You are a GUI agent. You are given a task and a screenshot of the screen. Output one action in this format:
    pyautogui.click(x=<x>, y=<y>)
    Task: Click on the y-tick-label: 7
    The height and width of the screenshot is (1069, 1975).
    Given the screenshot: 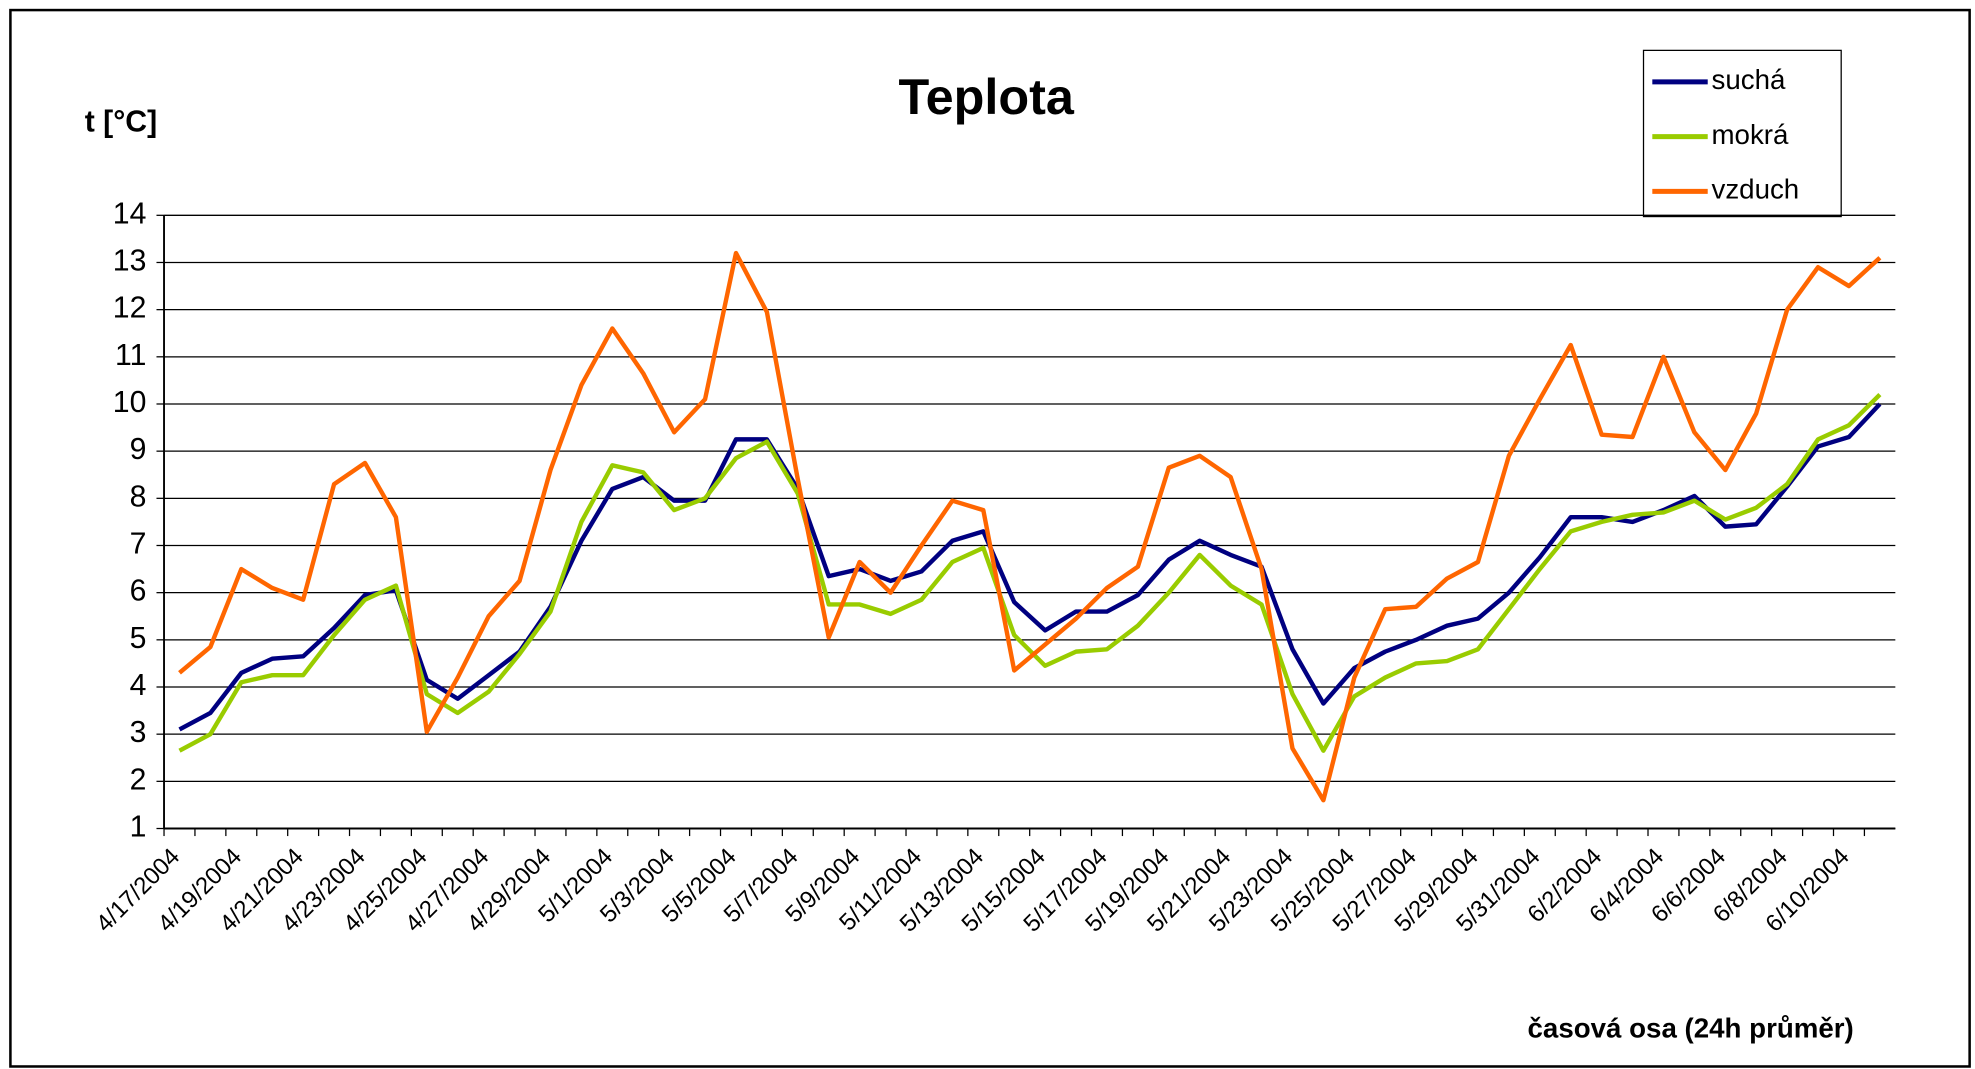 What is the action you would take?
    pyautogui.click(x=138, y=543)
    